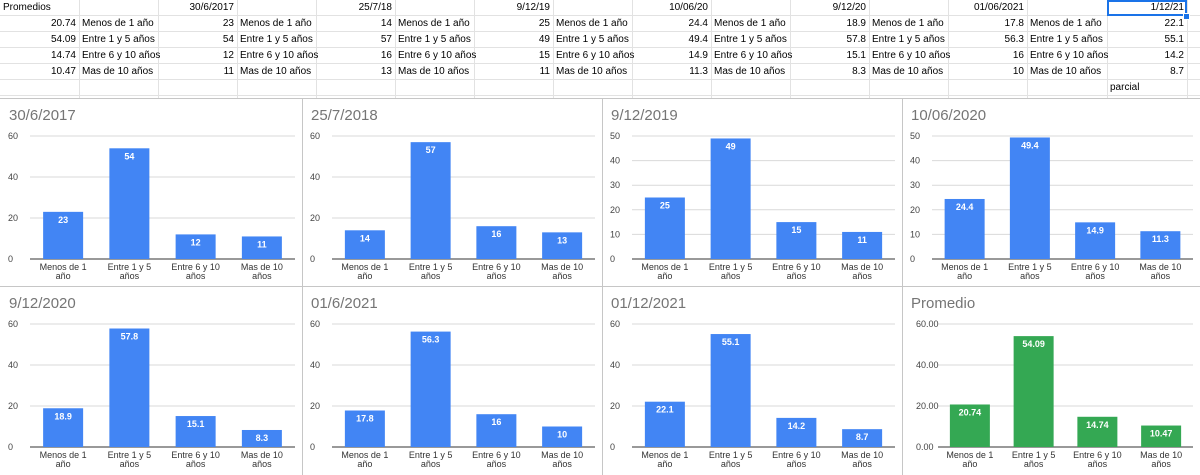 Image resolution: width=1200 pixels, height=475 pixels. Describe the element at coordinates (1018, 71) in the screenshot. I see `value-cell: 10` at that location.